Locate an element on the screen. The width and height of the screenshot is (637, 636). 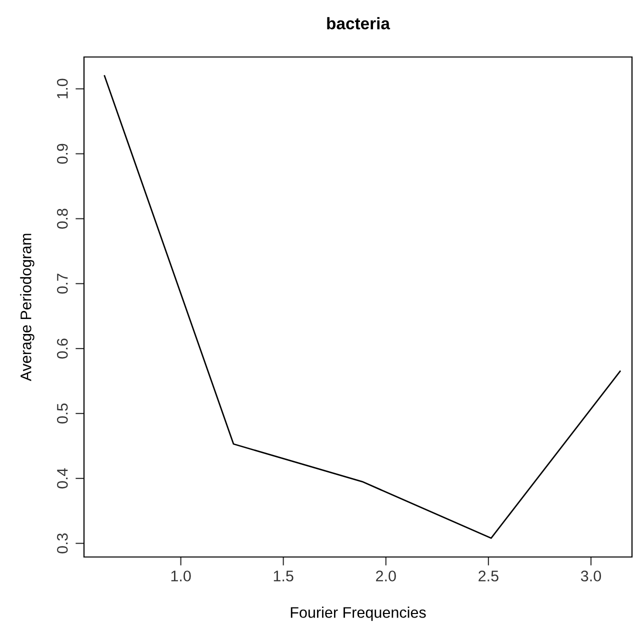
chart-title: bacteria is located at coordinates (358, 23).